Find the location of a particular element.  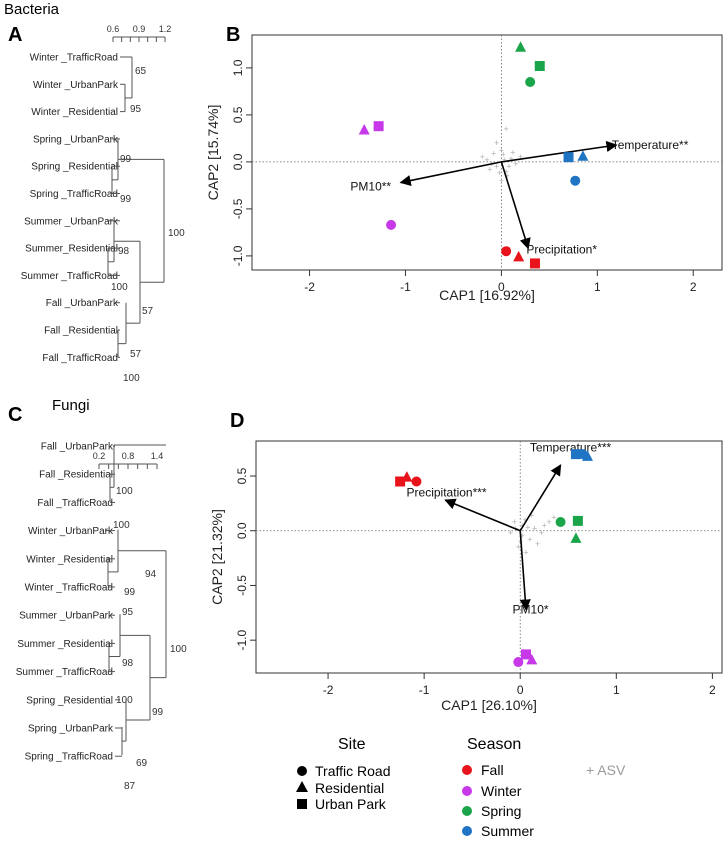

panel-label-d: D is located at coordinates (237, 421).